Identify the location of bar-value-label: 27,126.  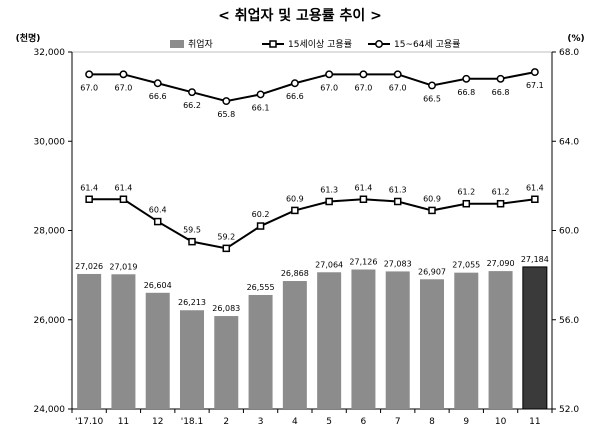
(363, 262).